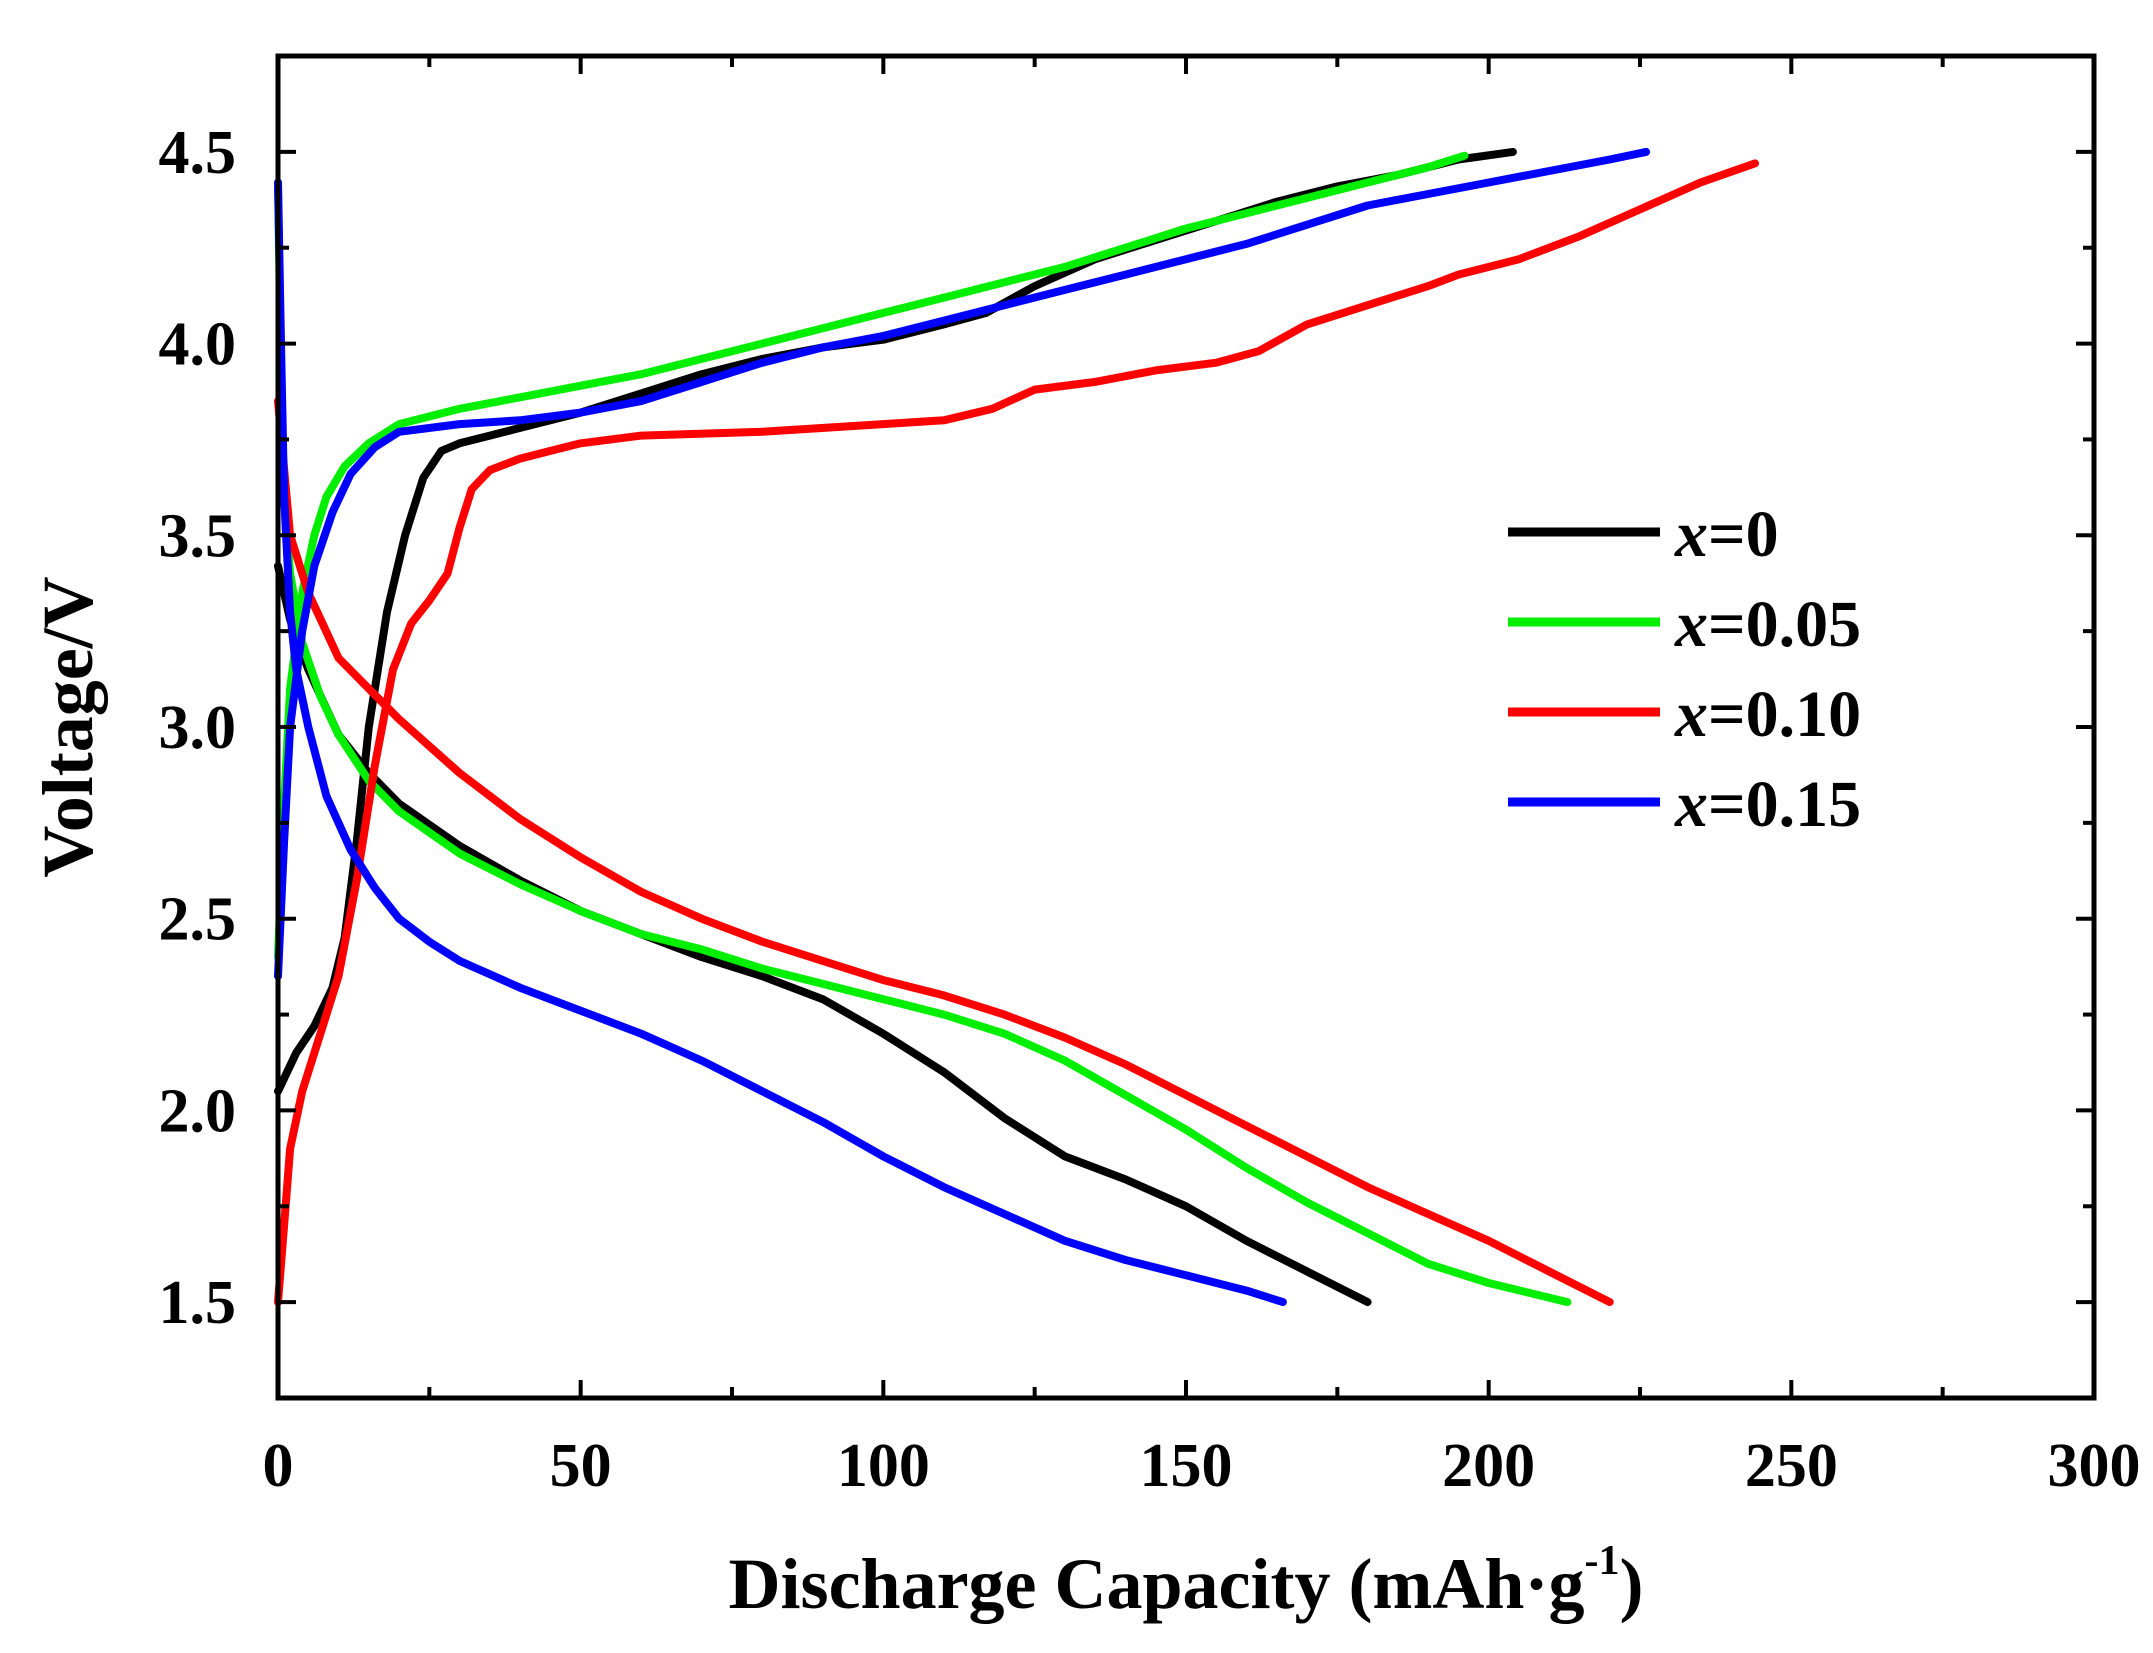 This screenshot has height=1653, width=2153. I want to click on y-tick-label: 4.5, so click(198, 153).